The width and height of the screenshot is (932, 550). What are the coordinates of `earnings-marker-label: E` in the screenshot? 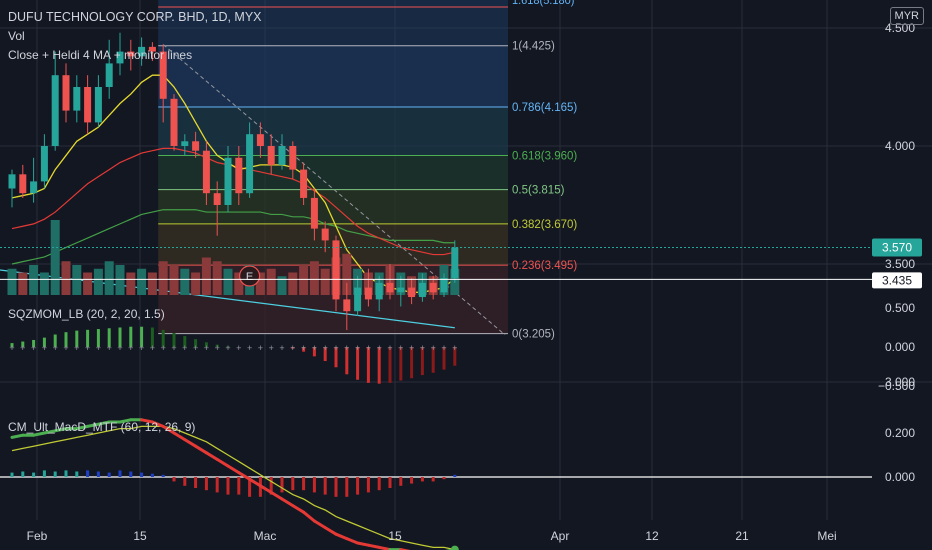 It's located at (249, 277).